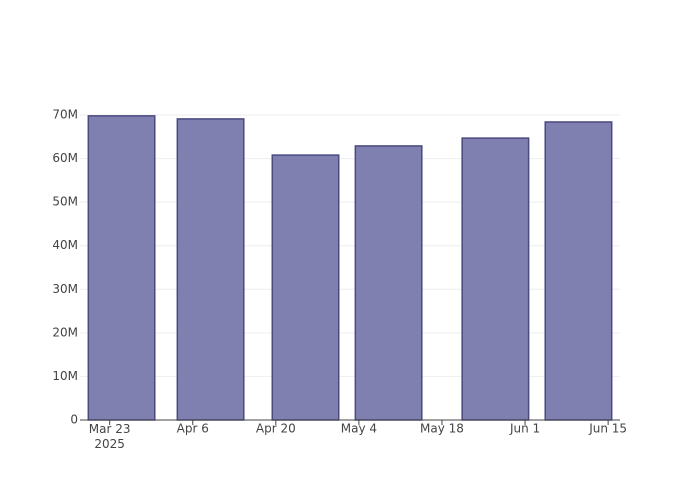 The height and width of the screenshot is (504, 700). Describe the element at coordinates (65, 202) in the screenshot. I see `y-tick-label: 50M` at that location.